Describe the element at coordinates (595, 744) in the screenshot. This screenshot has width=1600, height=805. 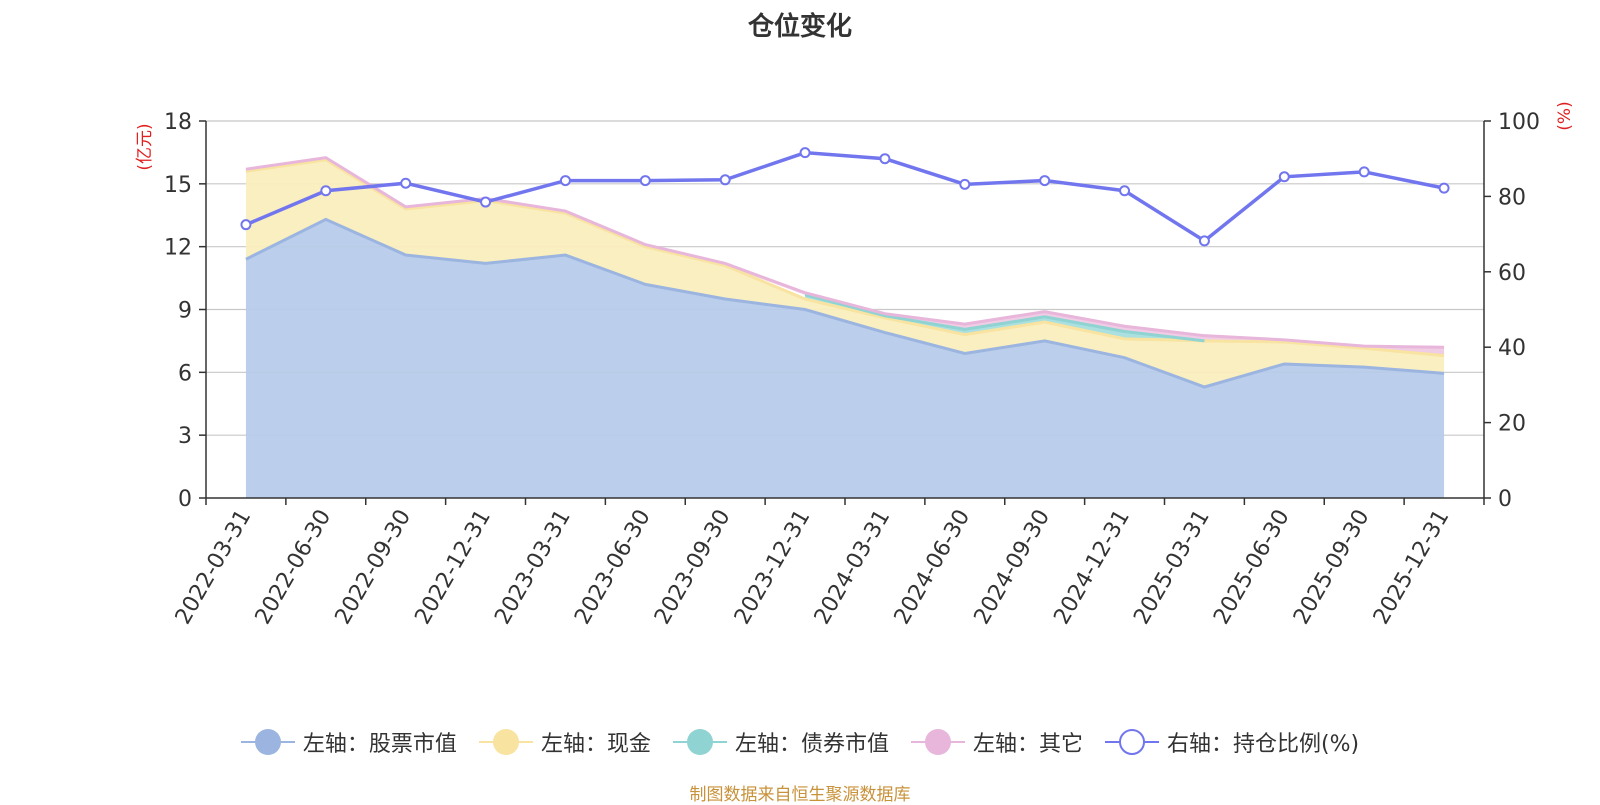
I see `legend-label: 左轴：现金` at that location.